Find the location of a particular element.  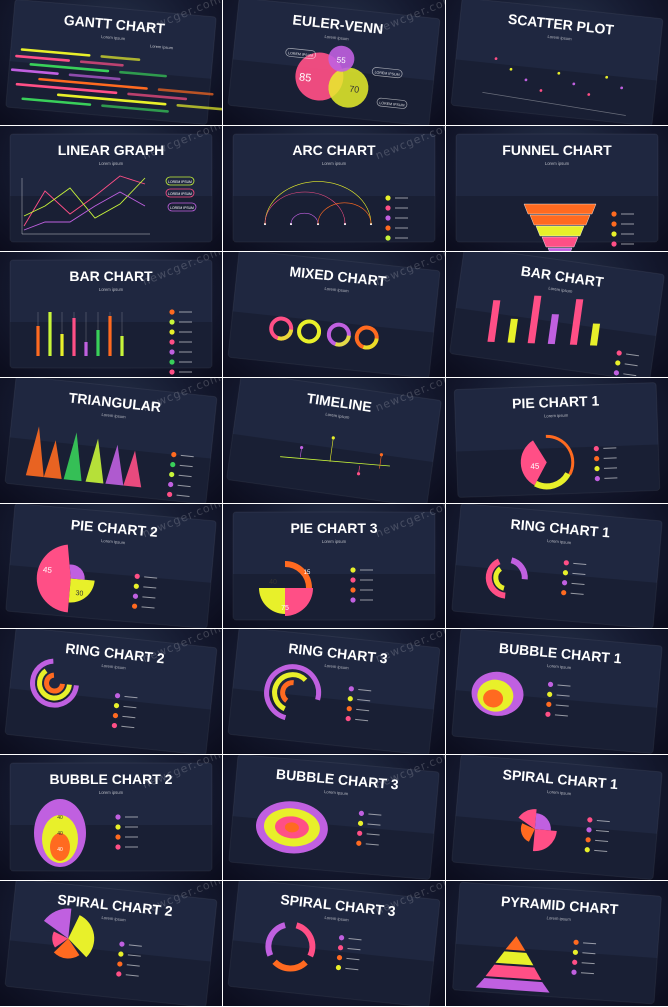

venn-value: 85 is located at coordinates (304, 77).